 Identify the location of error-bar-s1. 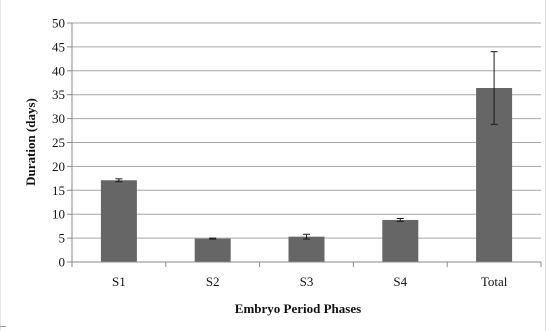
(119, 180).